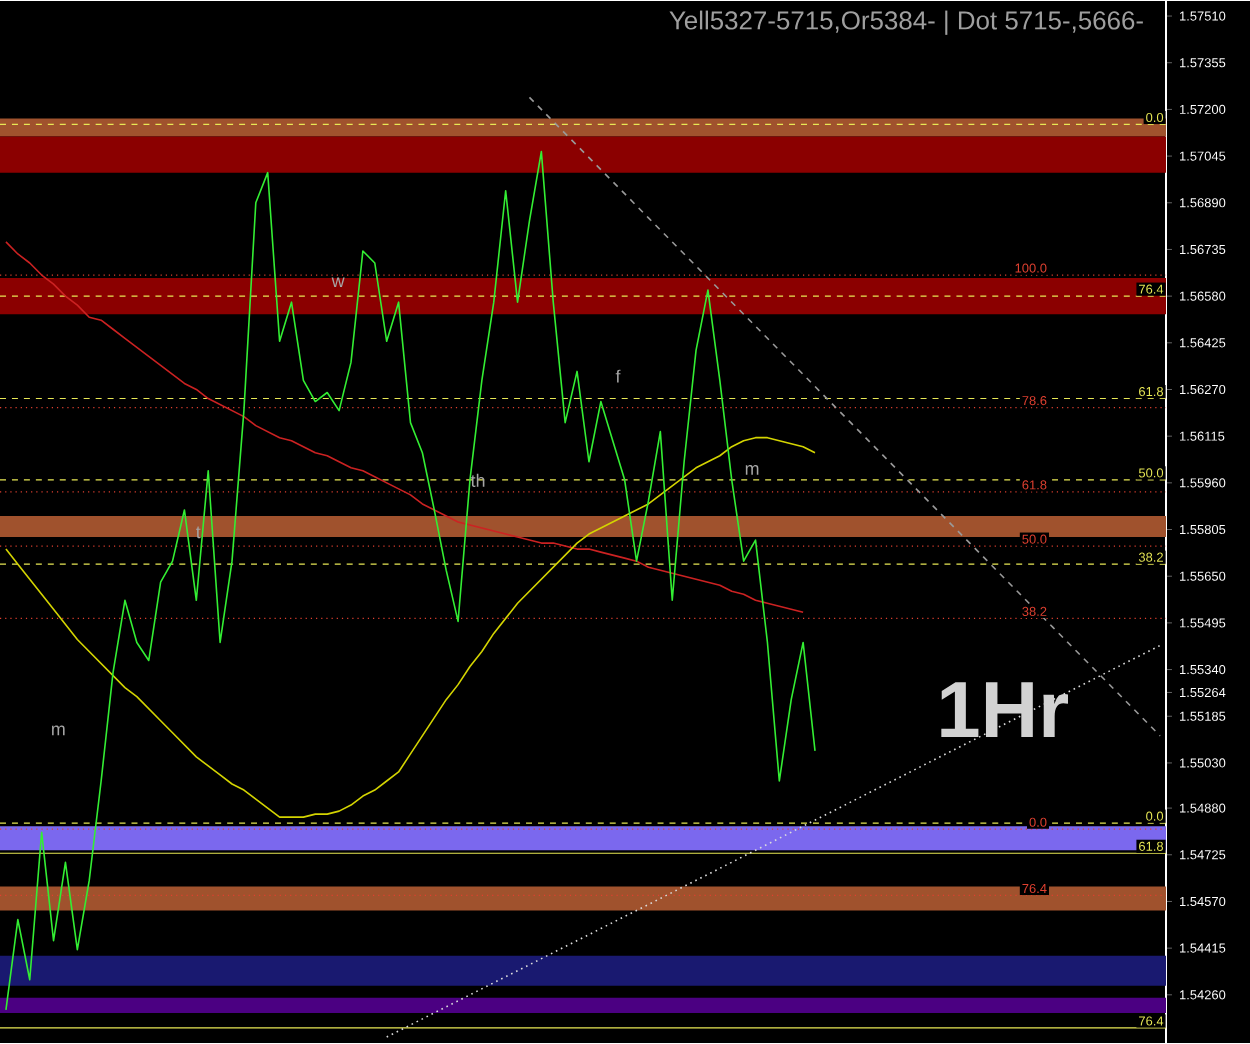 Image resolution: width=1250 pixels, height=1044 pixels. Describe the element at coordinates (618, 376) in the screenshot. I see `annotation: f` at that location.